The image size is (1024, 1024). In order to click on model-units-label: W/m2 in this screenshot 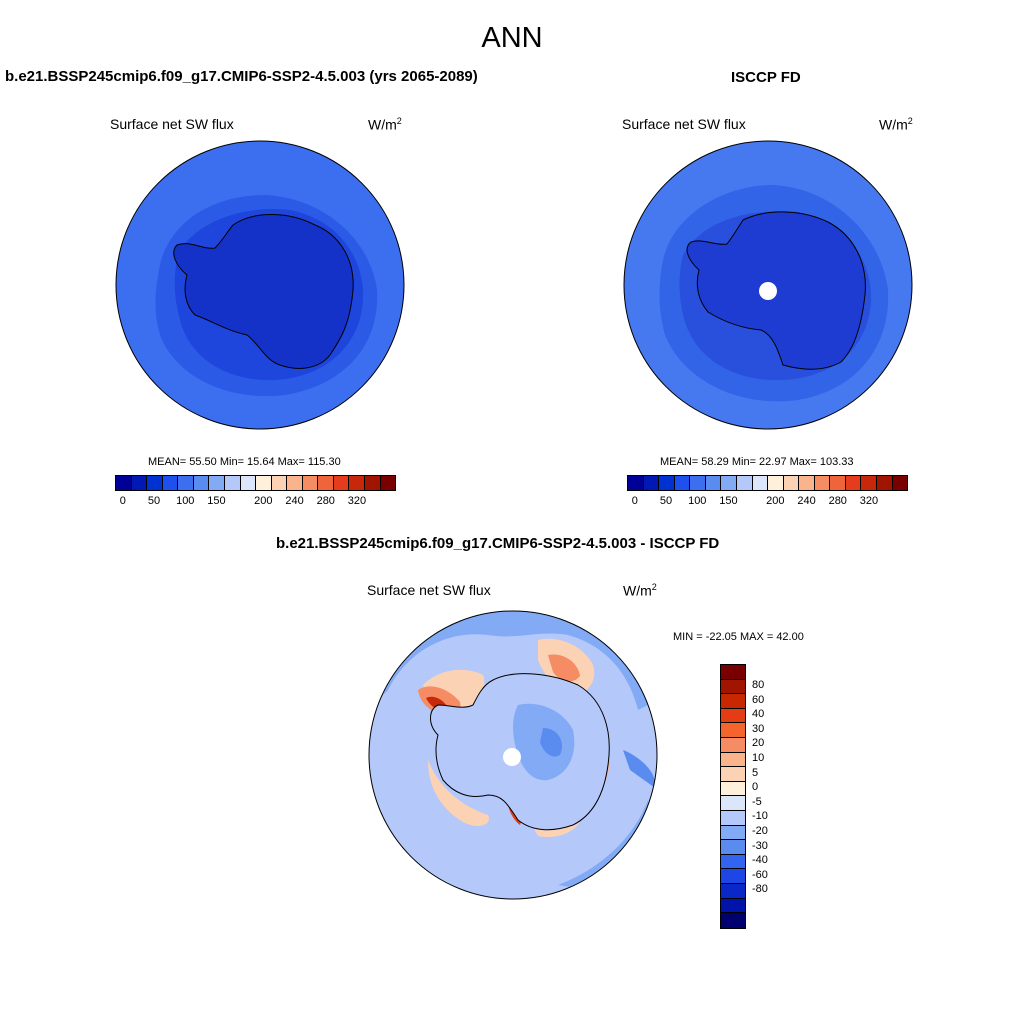, I will do `click(385, 124)`.